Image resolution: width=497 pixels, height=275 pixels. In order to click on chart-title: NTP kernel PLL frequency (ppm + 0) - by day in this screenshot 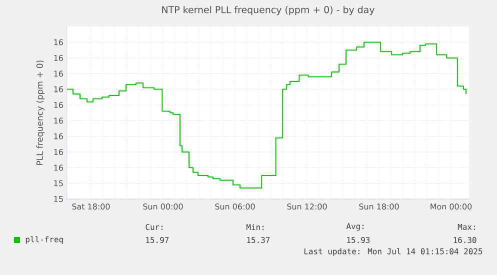, I will do `click(268, 11)`.